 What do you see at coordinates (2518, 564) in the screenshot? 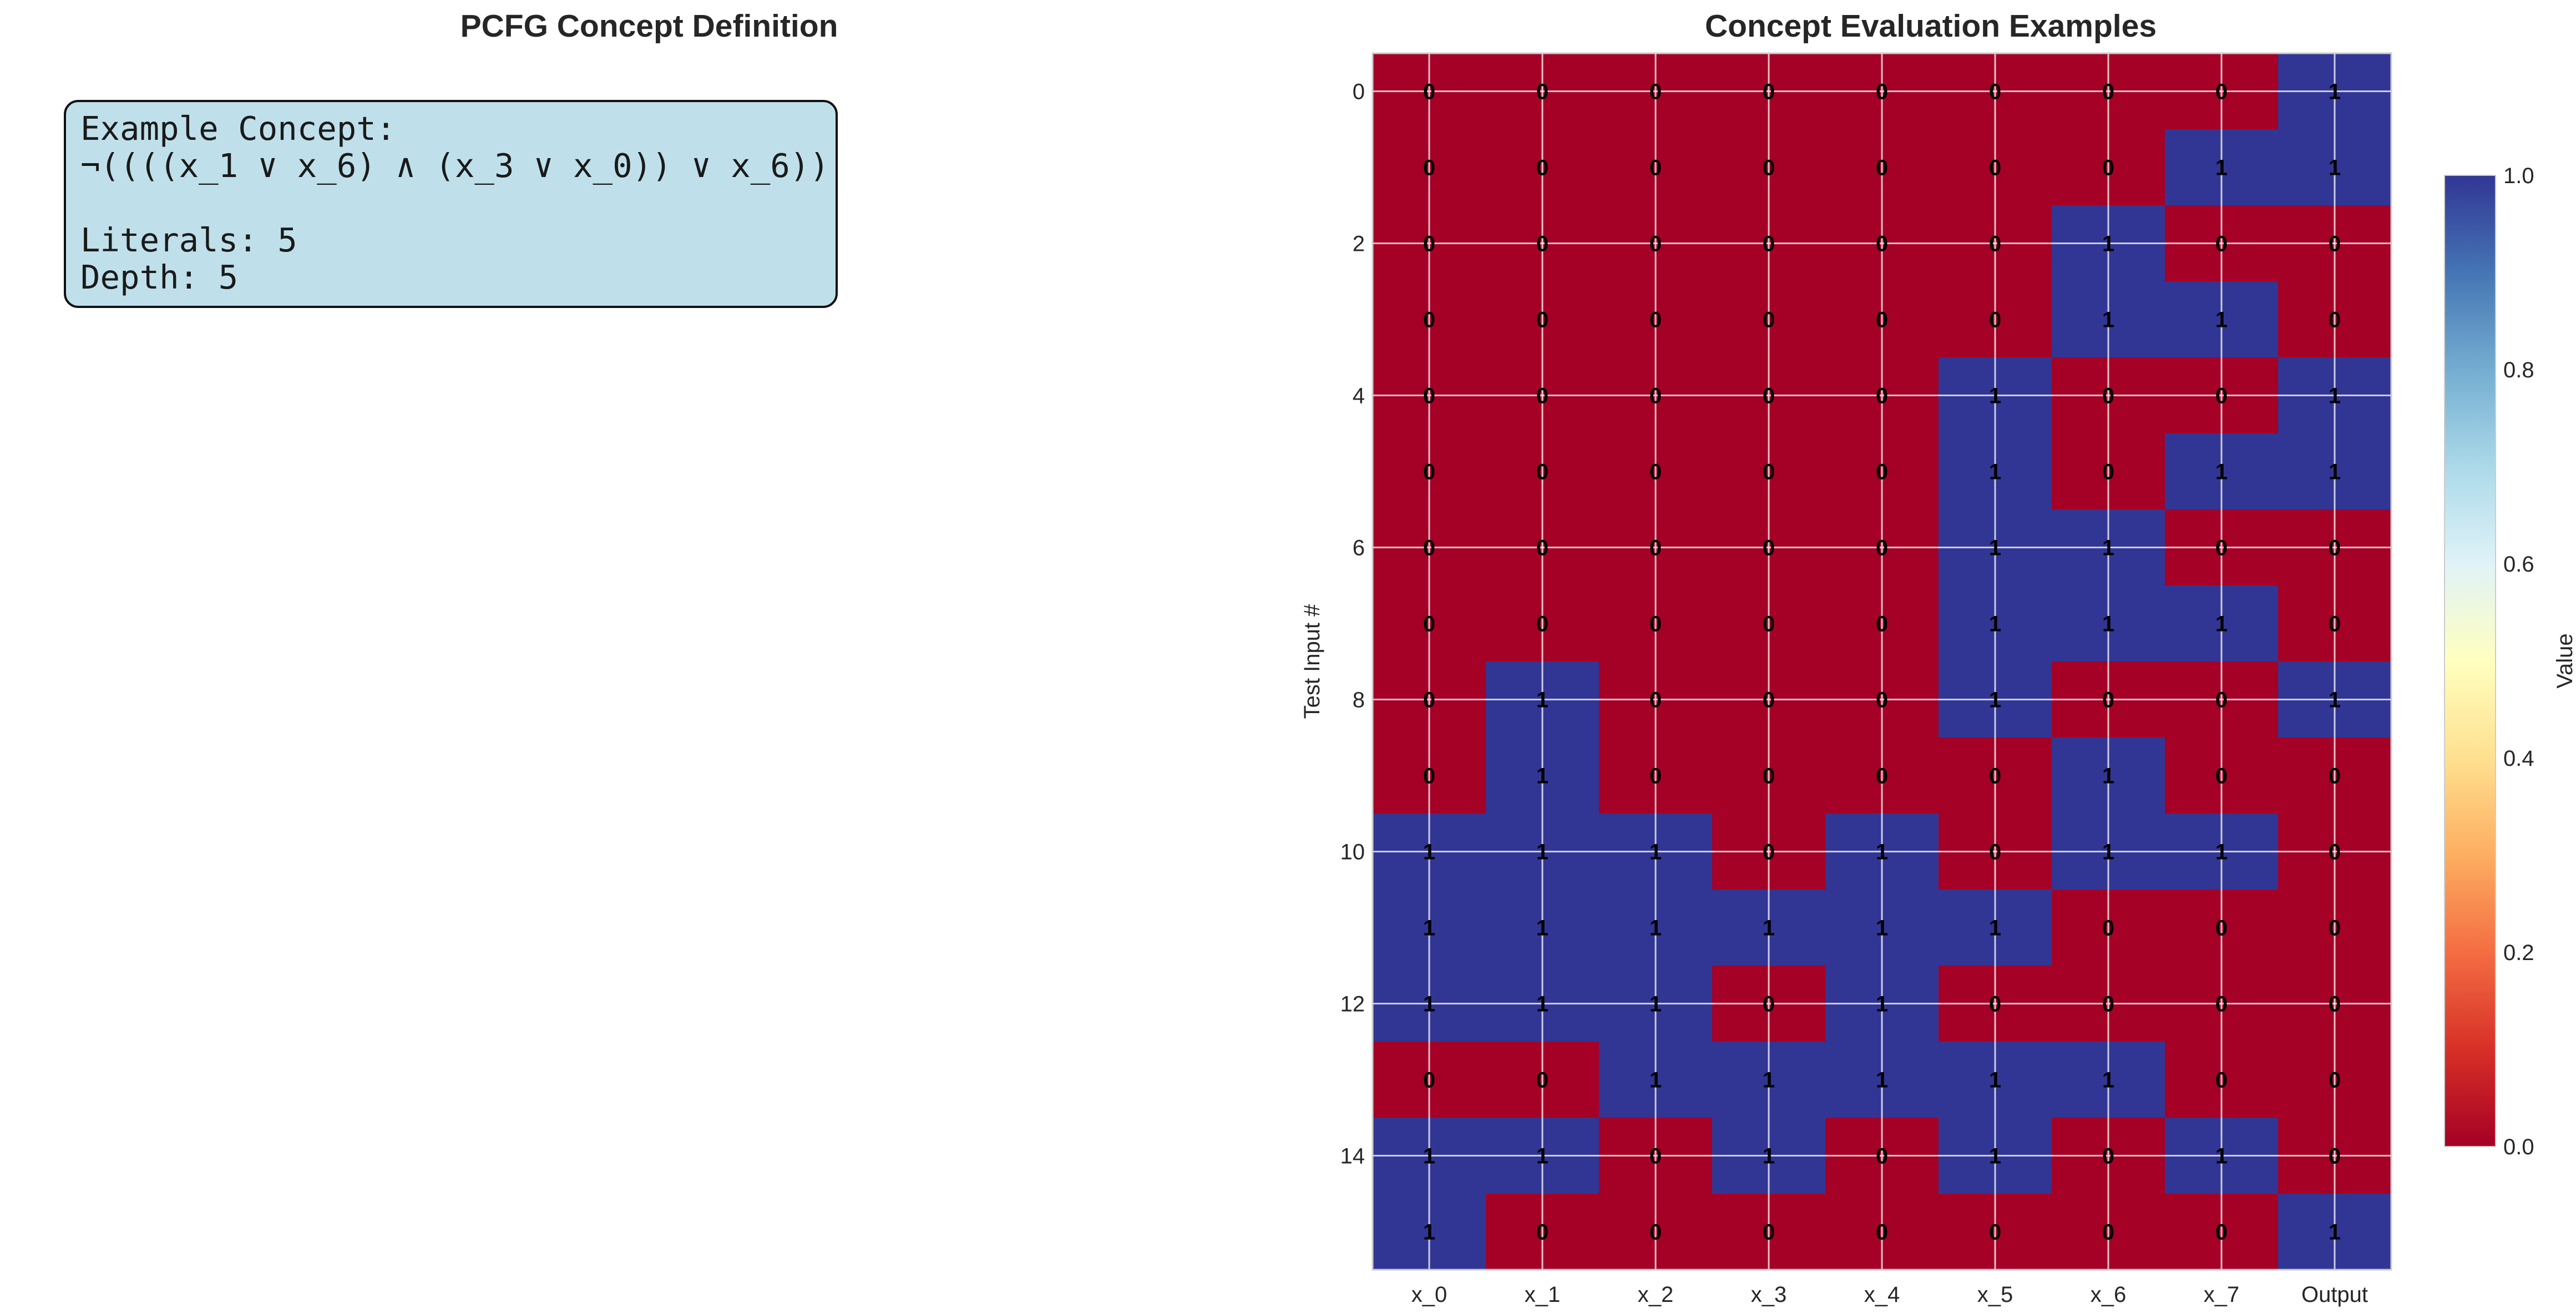
I see `colorbar-tick-label: 0.6` at bounding box center [2518, 564].